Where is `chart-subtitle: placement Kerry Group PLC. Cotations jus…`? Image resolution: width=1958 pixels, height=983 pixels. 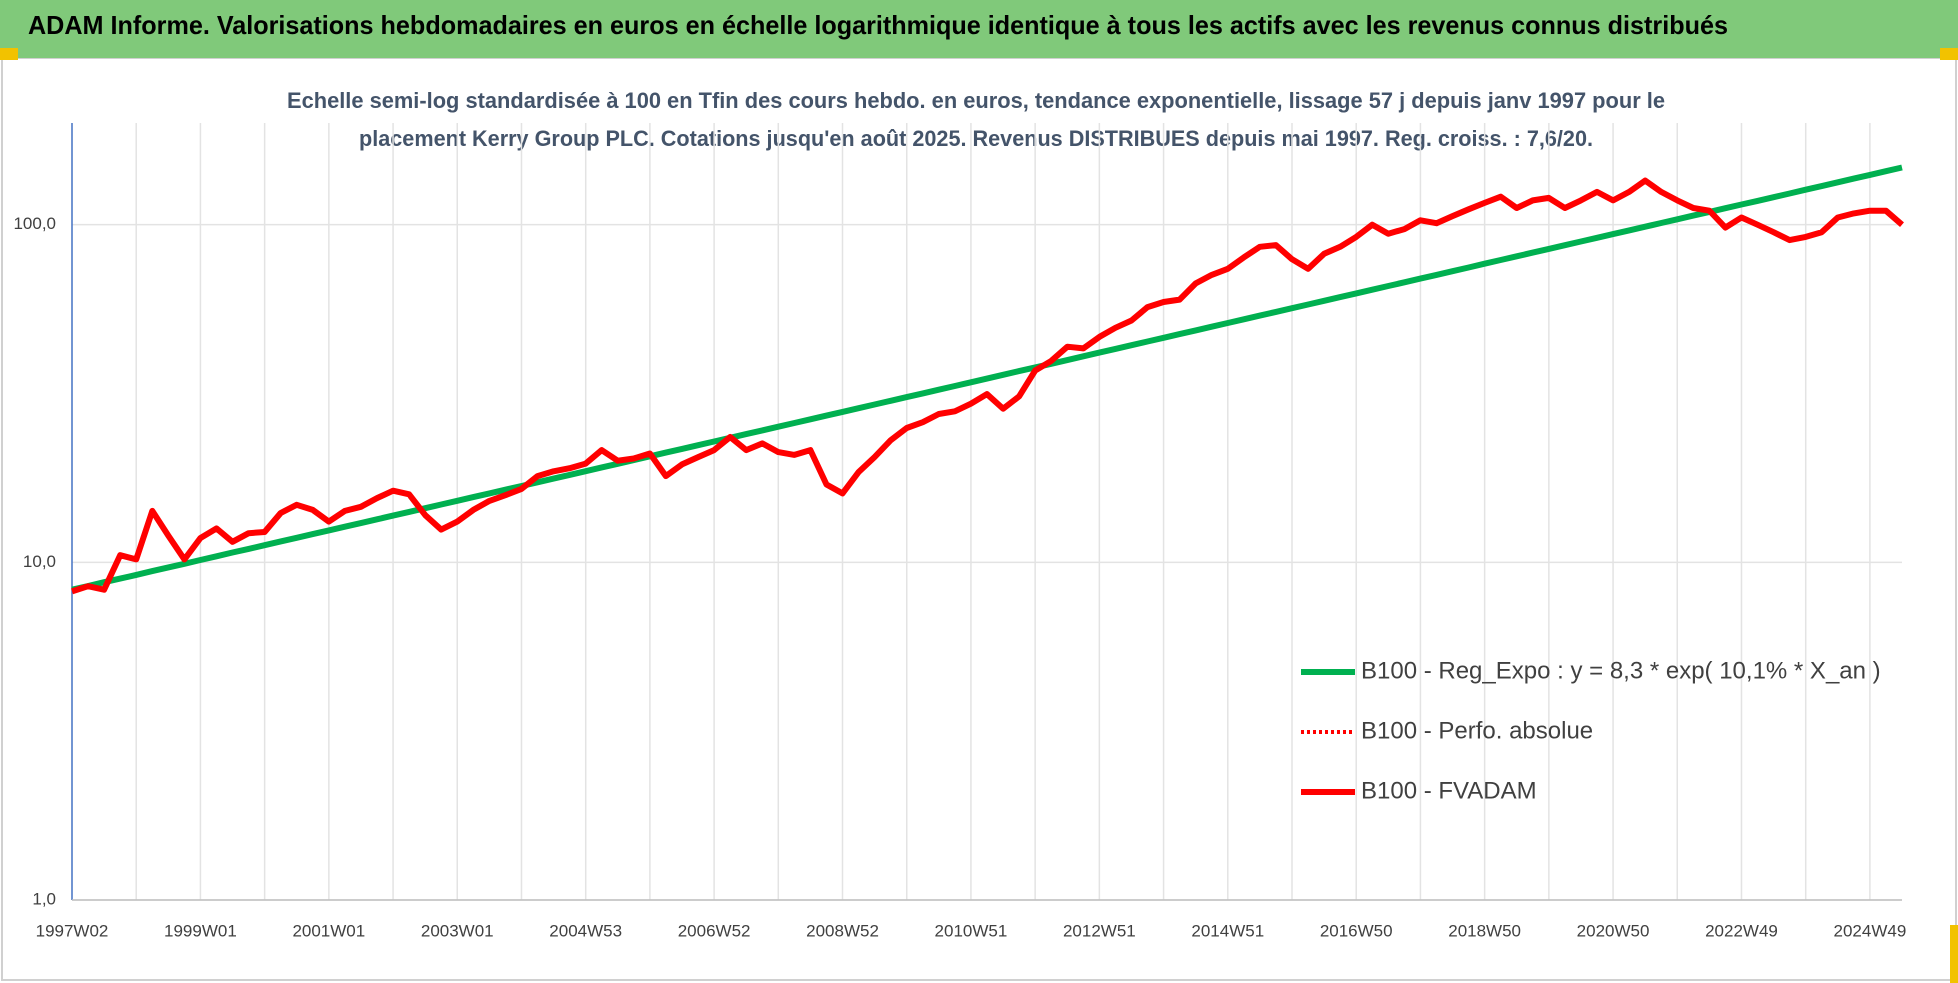 chart-subtitle: placement Kerry Group PLC. Cotations jus… is located at coordinates (976, 138).